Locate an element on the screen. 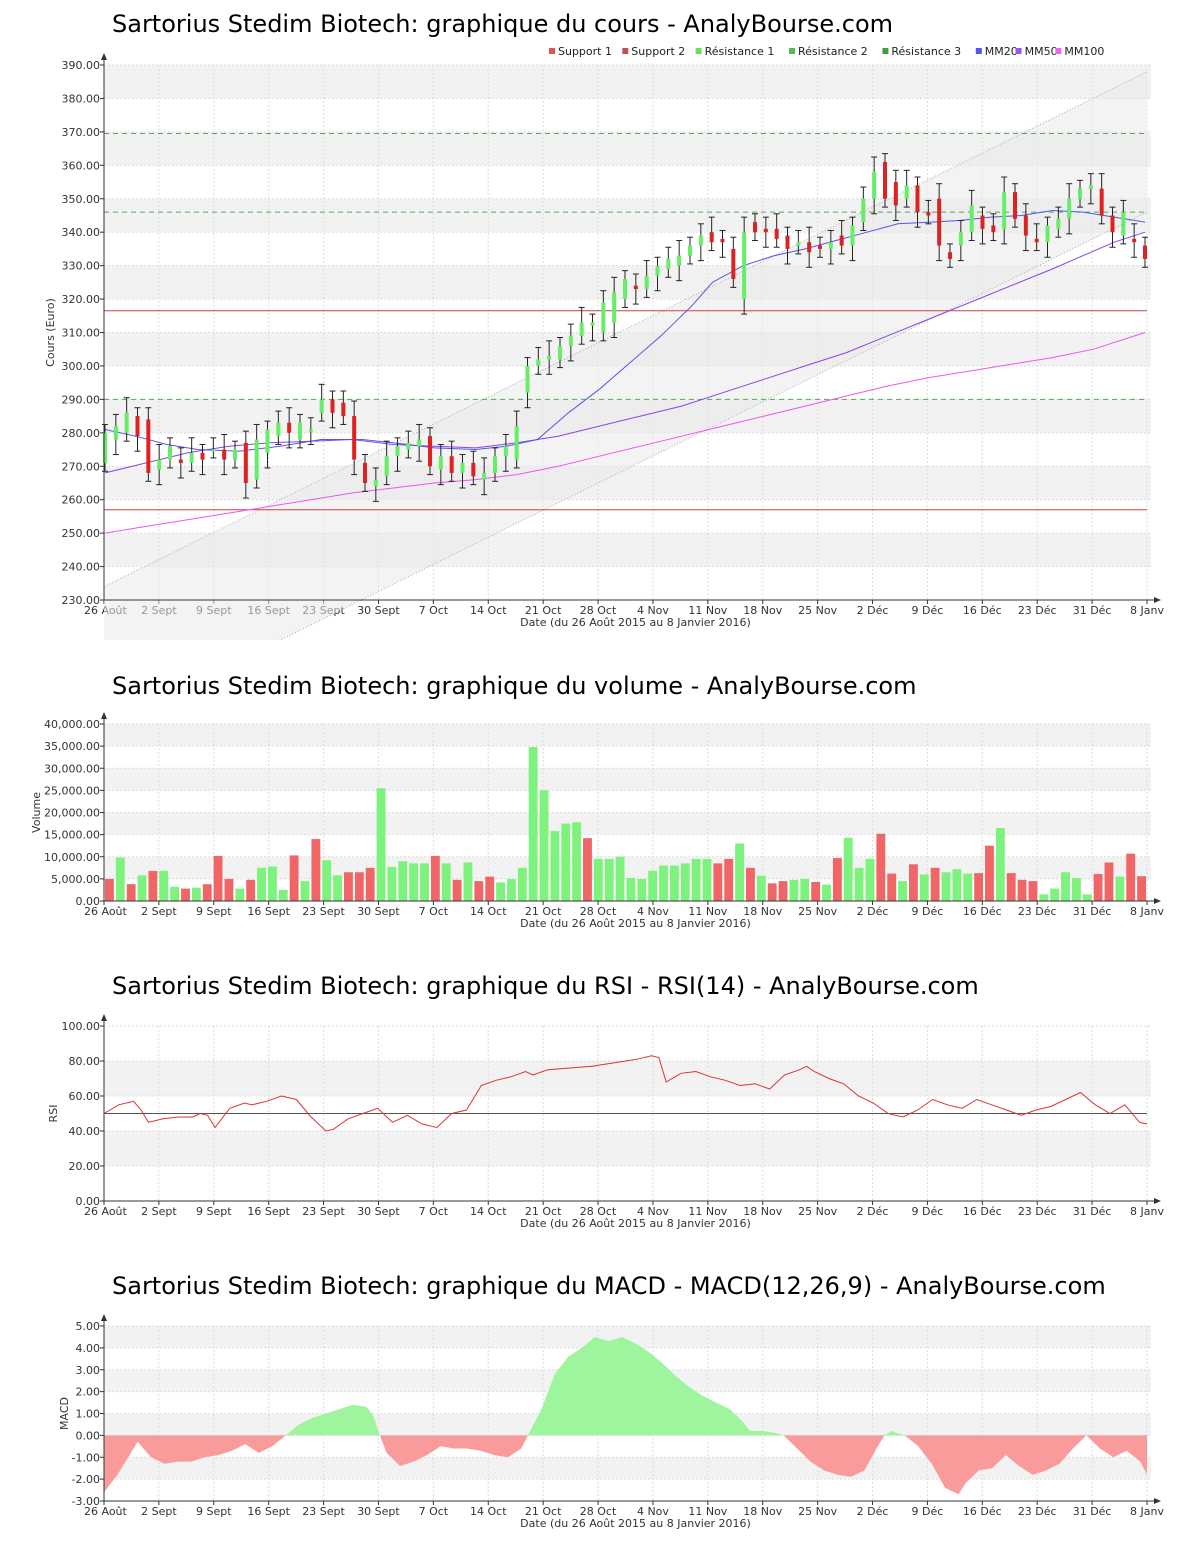  x-axis-arrow is located at coordinates (1157, 901).